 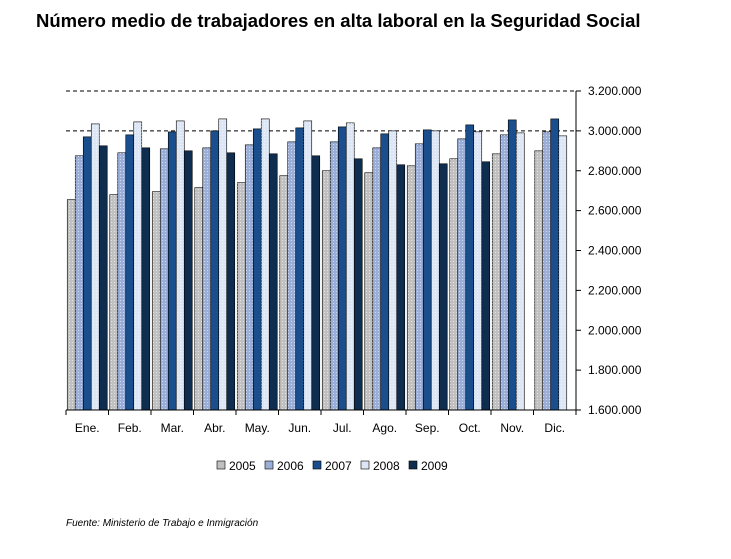 What do you see at coordinates (164, 279) in the screenshot?
I see `bar-texture-2006-Mar.` at bounding box center [164, 279].